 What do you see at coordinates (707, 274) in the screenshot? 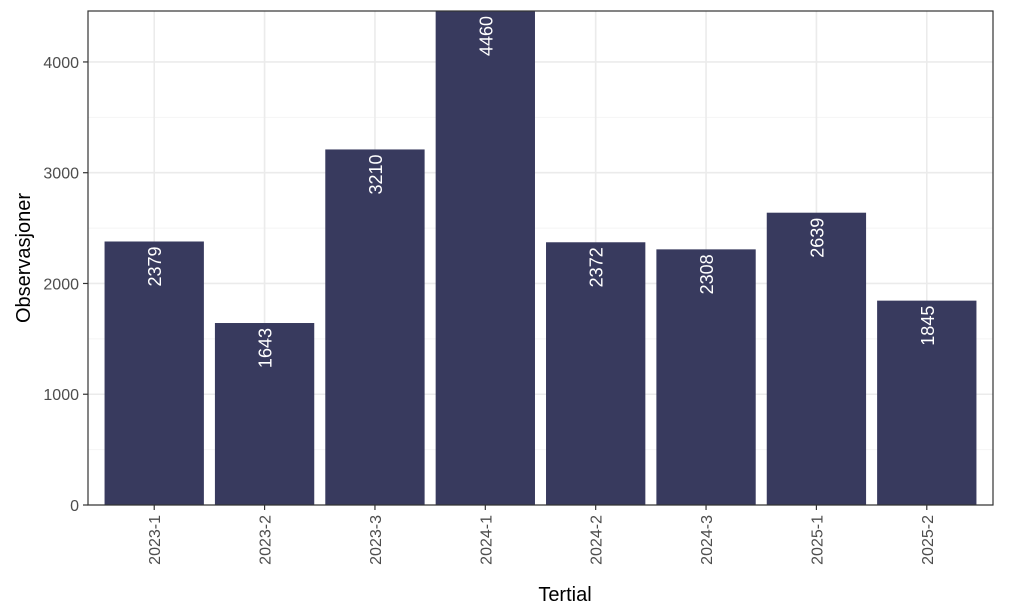
I see `bar-value-label: 2308` at bounding box center [707, 274].